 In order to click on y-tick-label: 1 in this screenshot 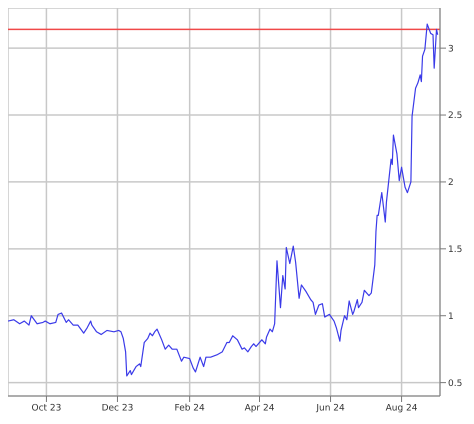, I will do `click(451, 317)`.